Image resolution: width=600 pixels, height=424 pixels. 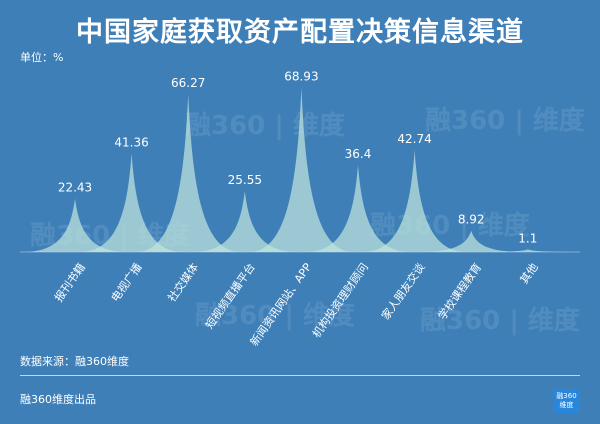 What do you see at coordinates (301, 77) in the screenshot?
I see `value-label: 68.93` at bounding box center [301, 77].